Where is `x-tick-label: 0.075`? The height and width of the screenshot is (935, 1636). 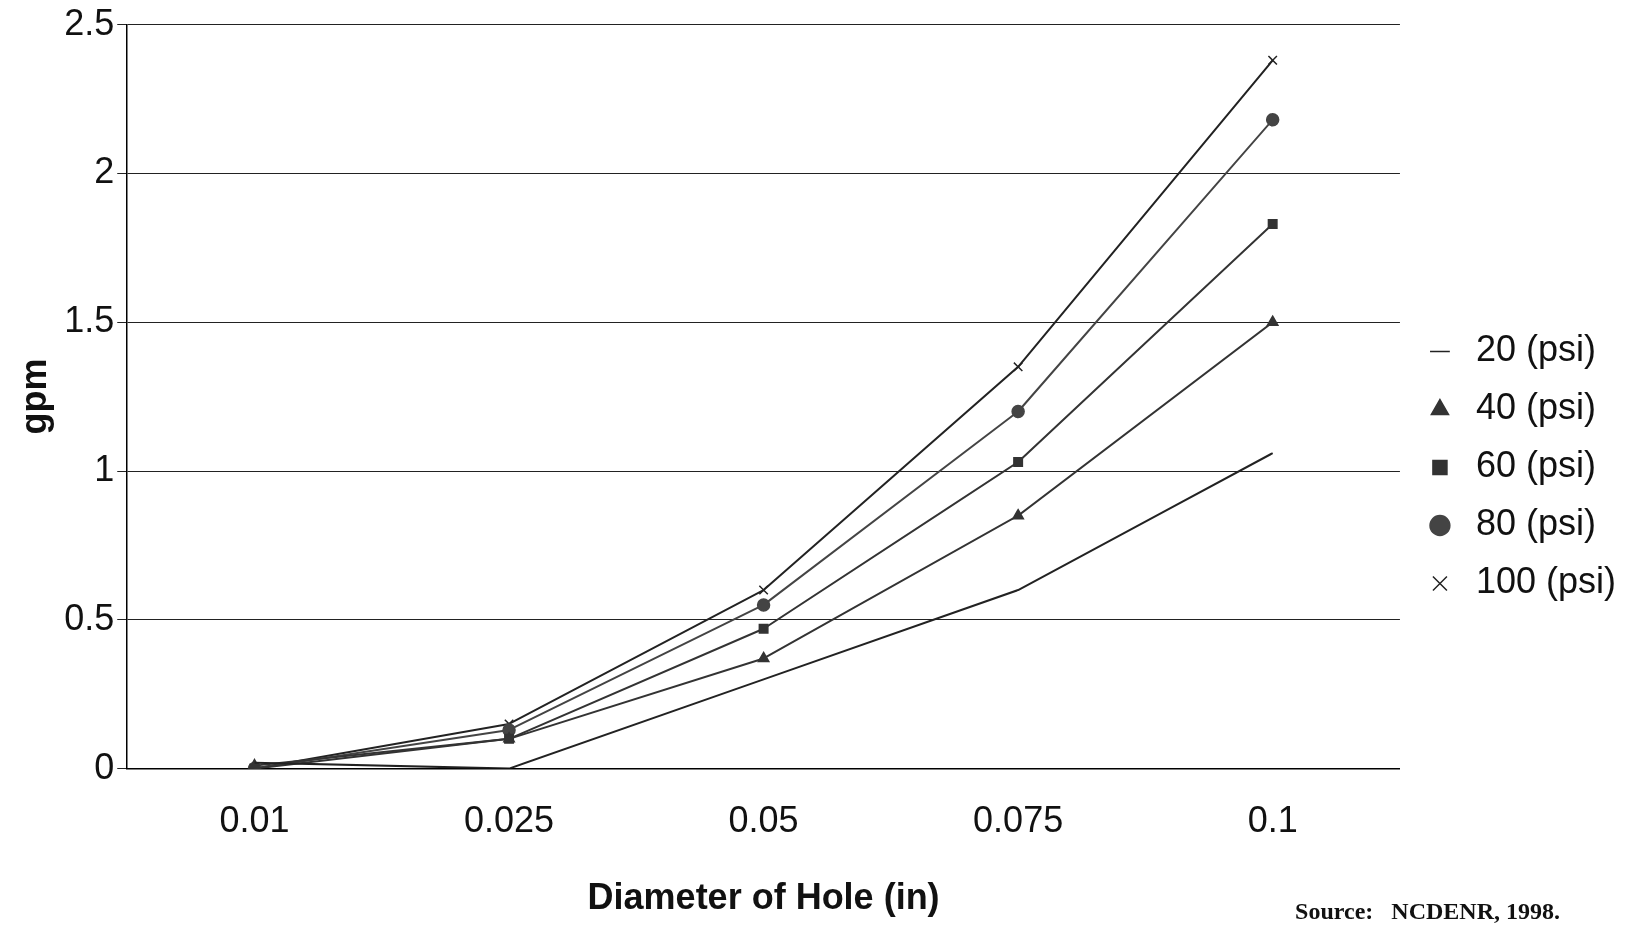
x-tick-label: 0.075 is located at coordinates (1018, 820).